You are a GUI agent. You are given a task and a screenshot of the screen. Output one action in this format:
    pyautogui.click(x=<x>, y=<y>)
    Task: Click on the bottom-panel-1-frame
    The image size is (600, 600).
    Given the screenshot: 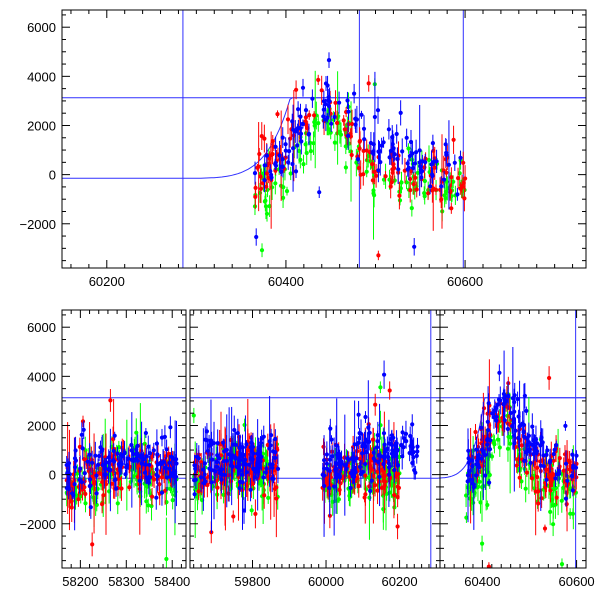 What is the action you would take?
    pyautogui.click(x=124, y=439)
    